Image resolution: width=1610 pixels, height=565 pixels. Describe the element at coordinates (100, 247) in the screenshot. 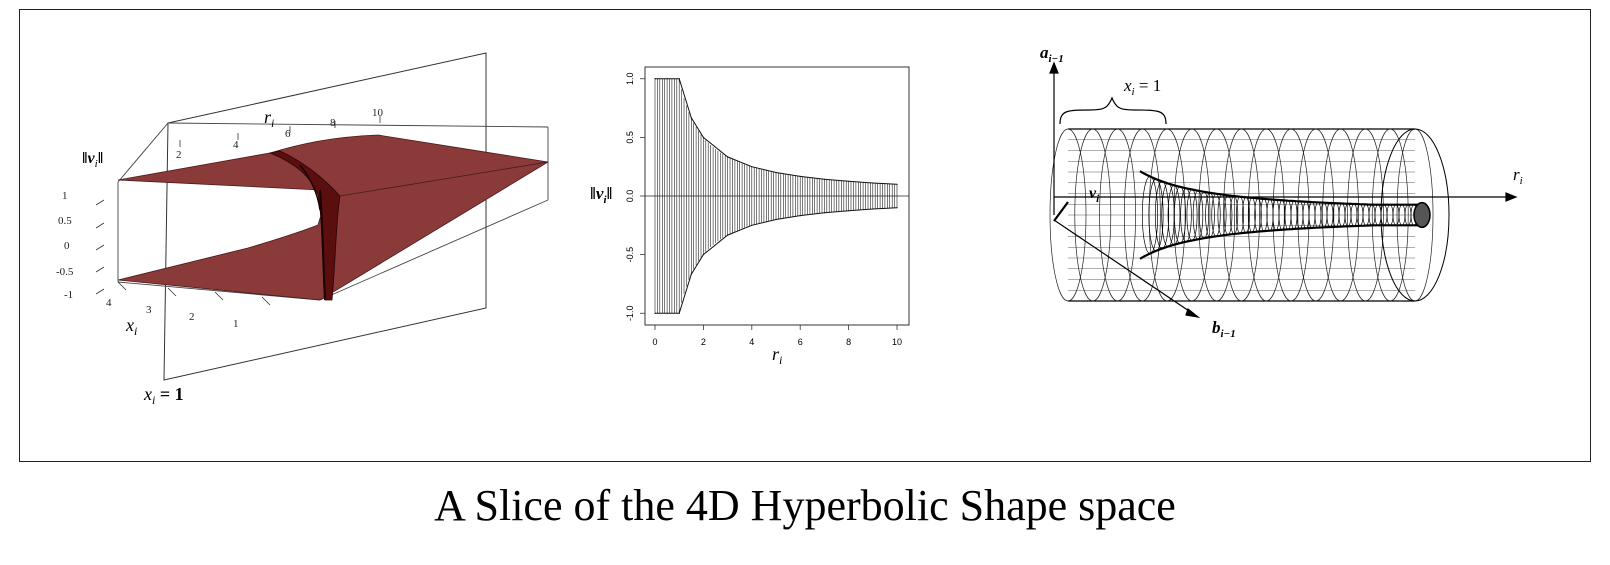

I see `v-axis-ticks` at that location.